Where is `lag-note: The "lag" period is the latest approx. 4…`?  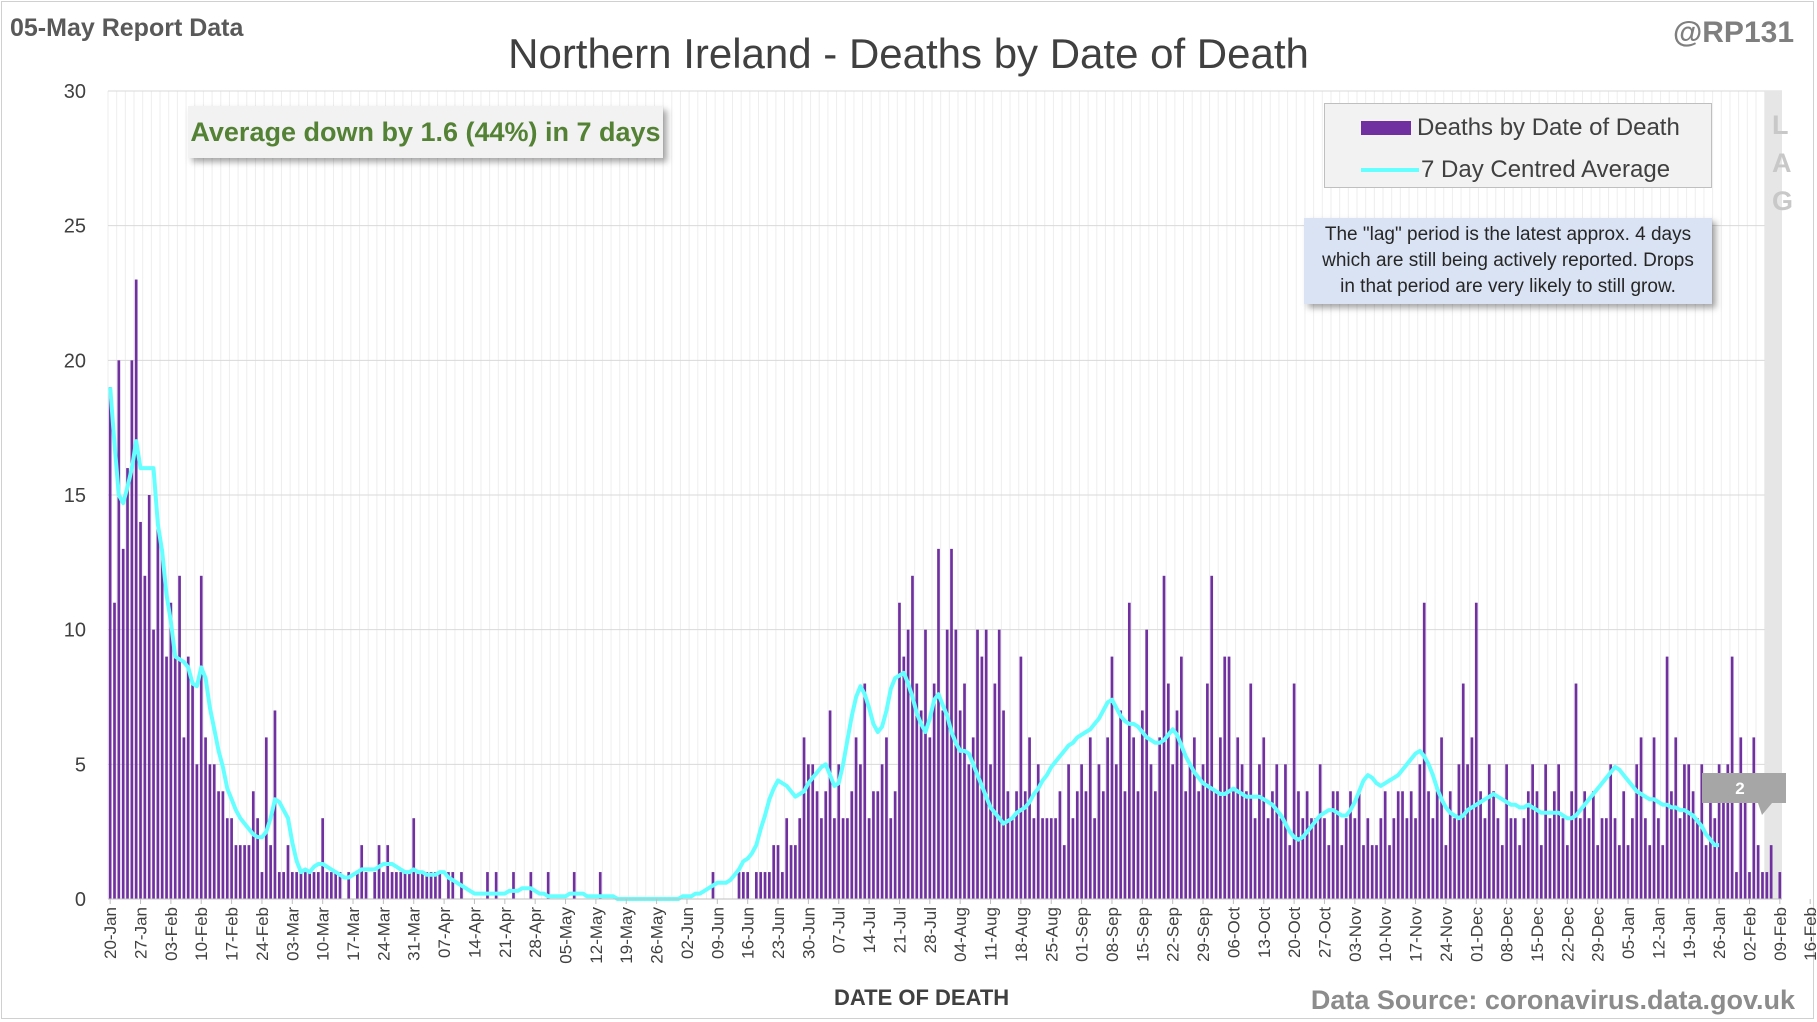
lag-note: The "lag" period is the latest approx. 4… is located at coordinates (1508, 261).